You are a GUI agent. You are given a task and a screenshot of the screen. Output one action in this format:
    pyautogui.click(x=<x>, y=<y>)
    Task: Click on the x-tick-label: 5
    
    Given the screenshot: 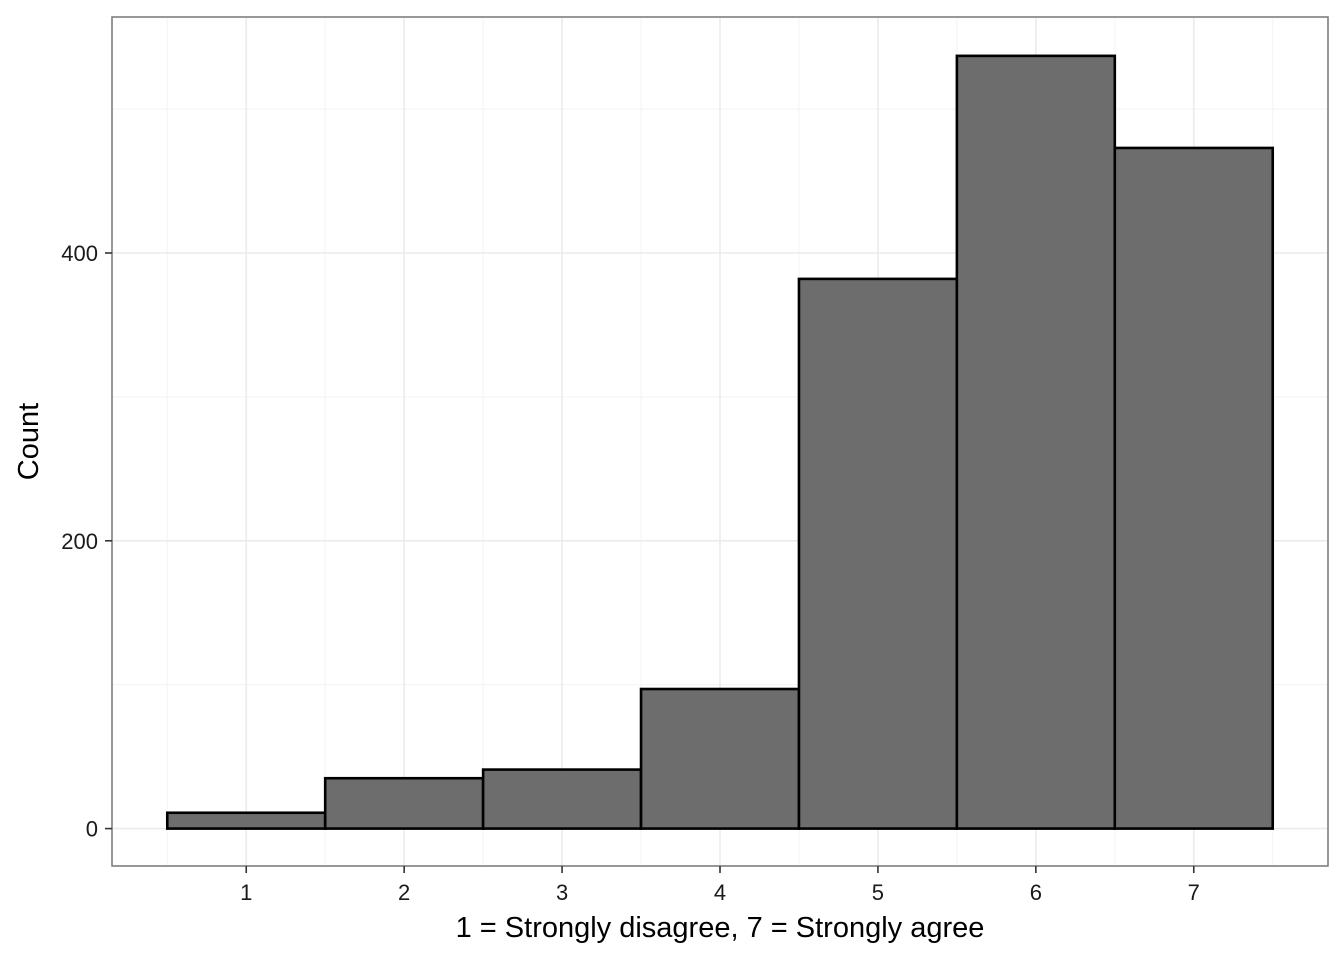 What is the action you would take?
    pyautogui.click(x=878, y=892)
    